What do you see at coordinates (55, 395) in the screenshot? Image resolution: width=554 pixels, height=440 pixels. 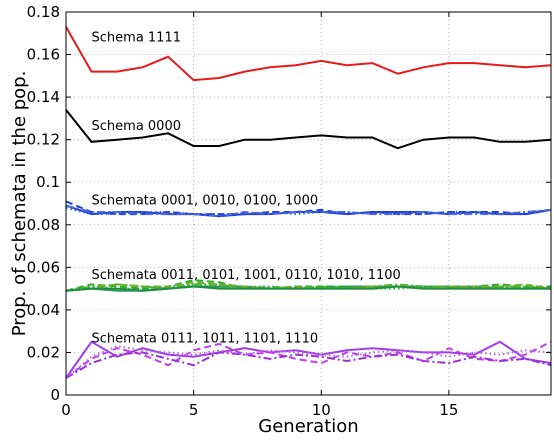 I see `y-tick-label: 0` at bounding box center [55, 395].